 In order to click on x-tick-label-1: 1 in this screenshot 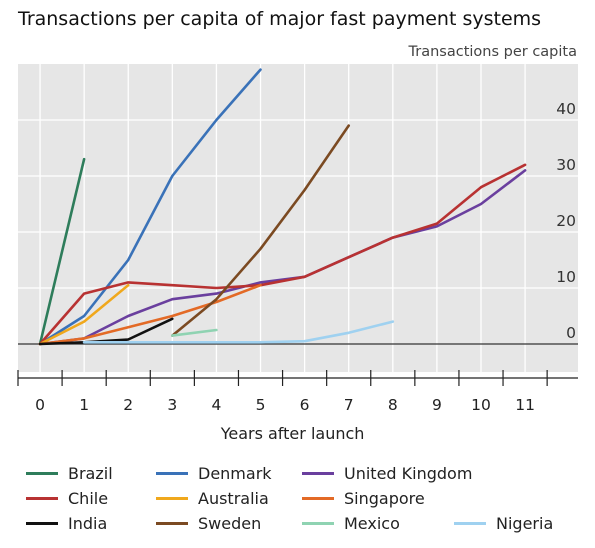, I will do `click(84, 405)`.